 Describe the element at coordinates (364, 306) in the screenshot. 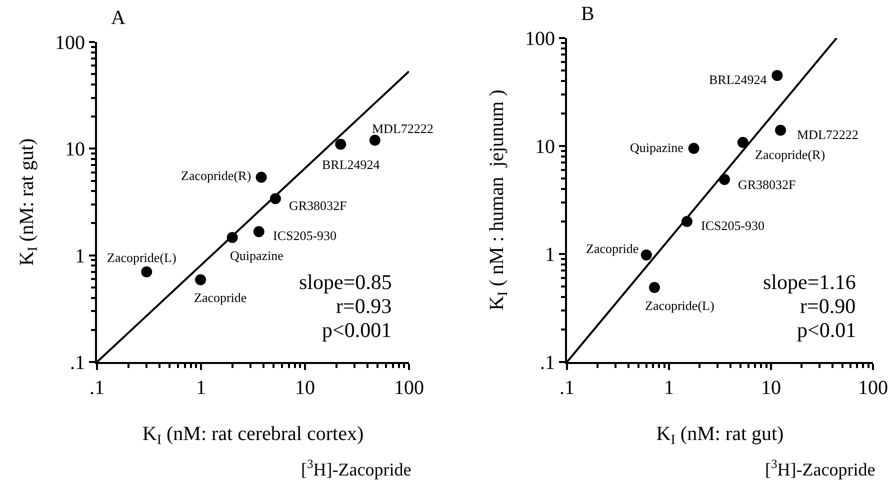

I see `annotation: r=0.93` at that location.